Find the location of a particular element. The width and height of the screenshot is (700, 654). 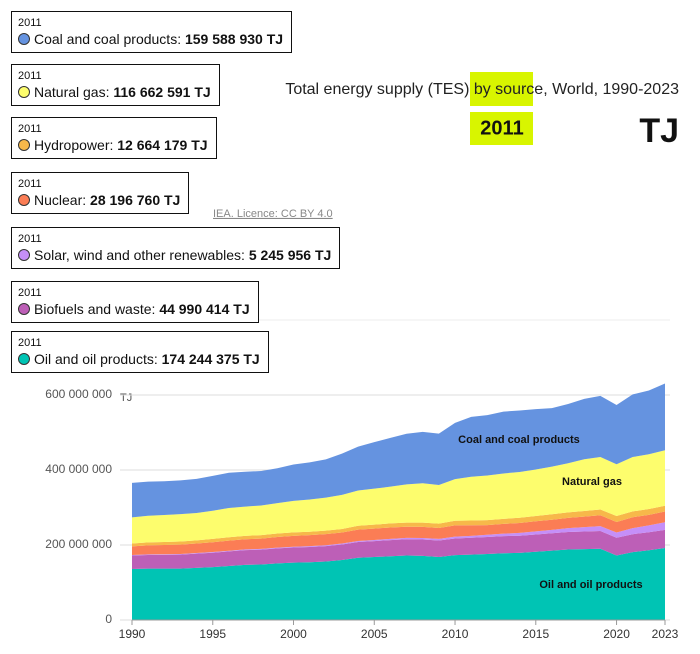

tooltip-series: Biofuels and waste is located at coordinates (96, 309).